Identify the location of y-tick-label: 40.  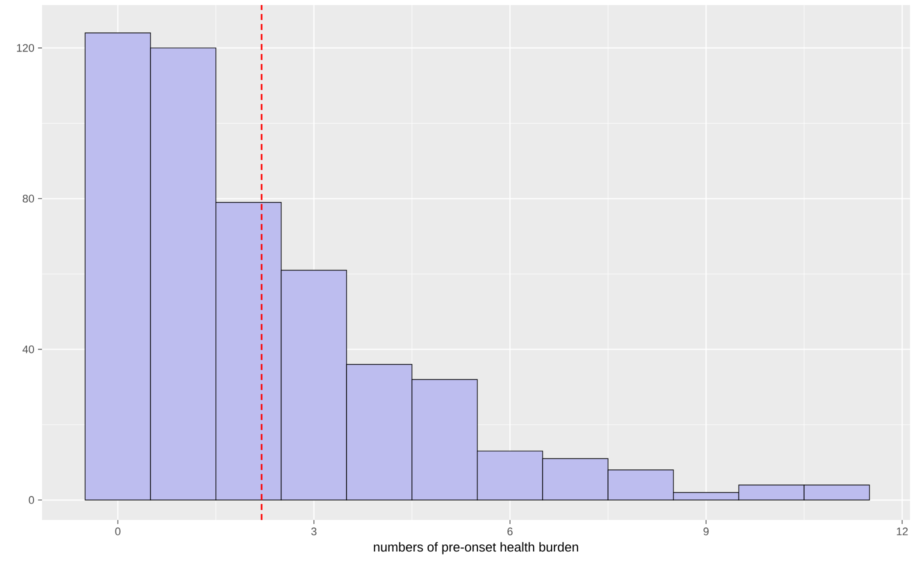
(28, 349).